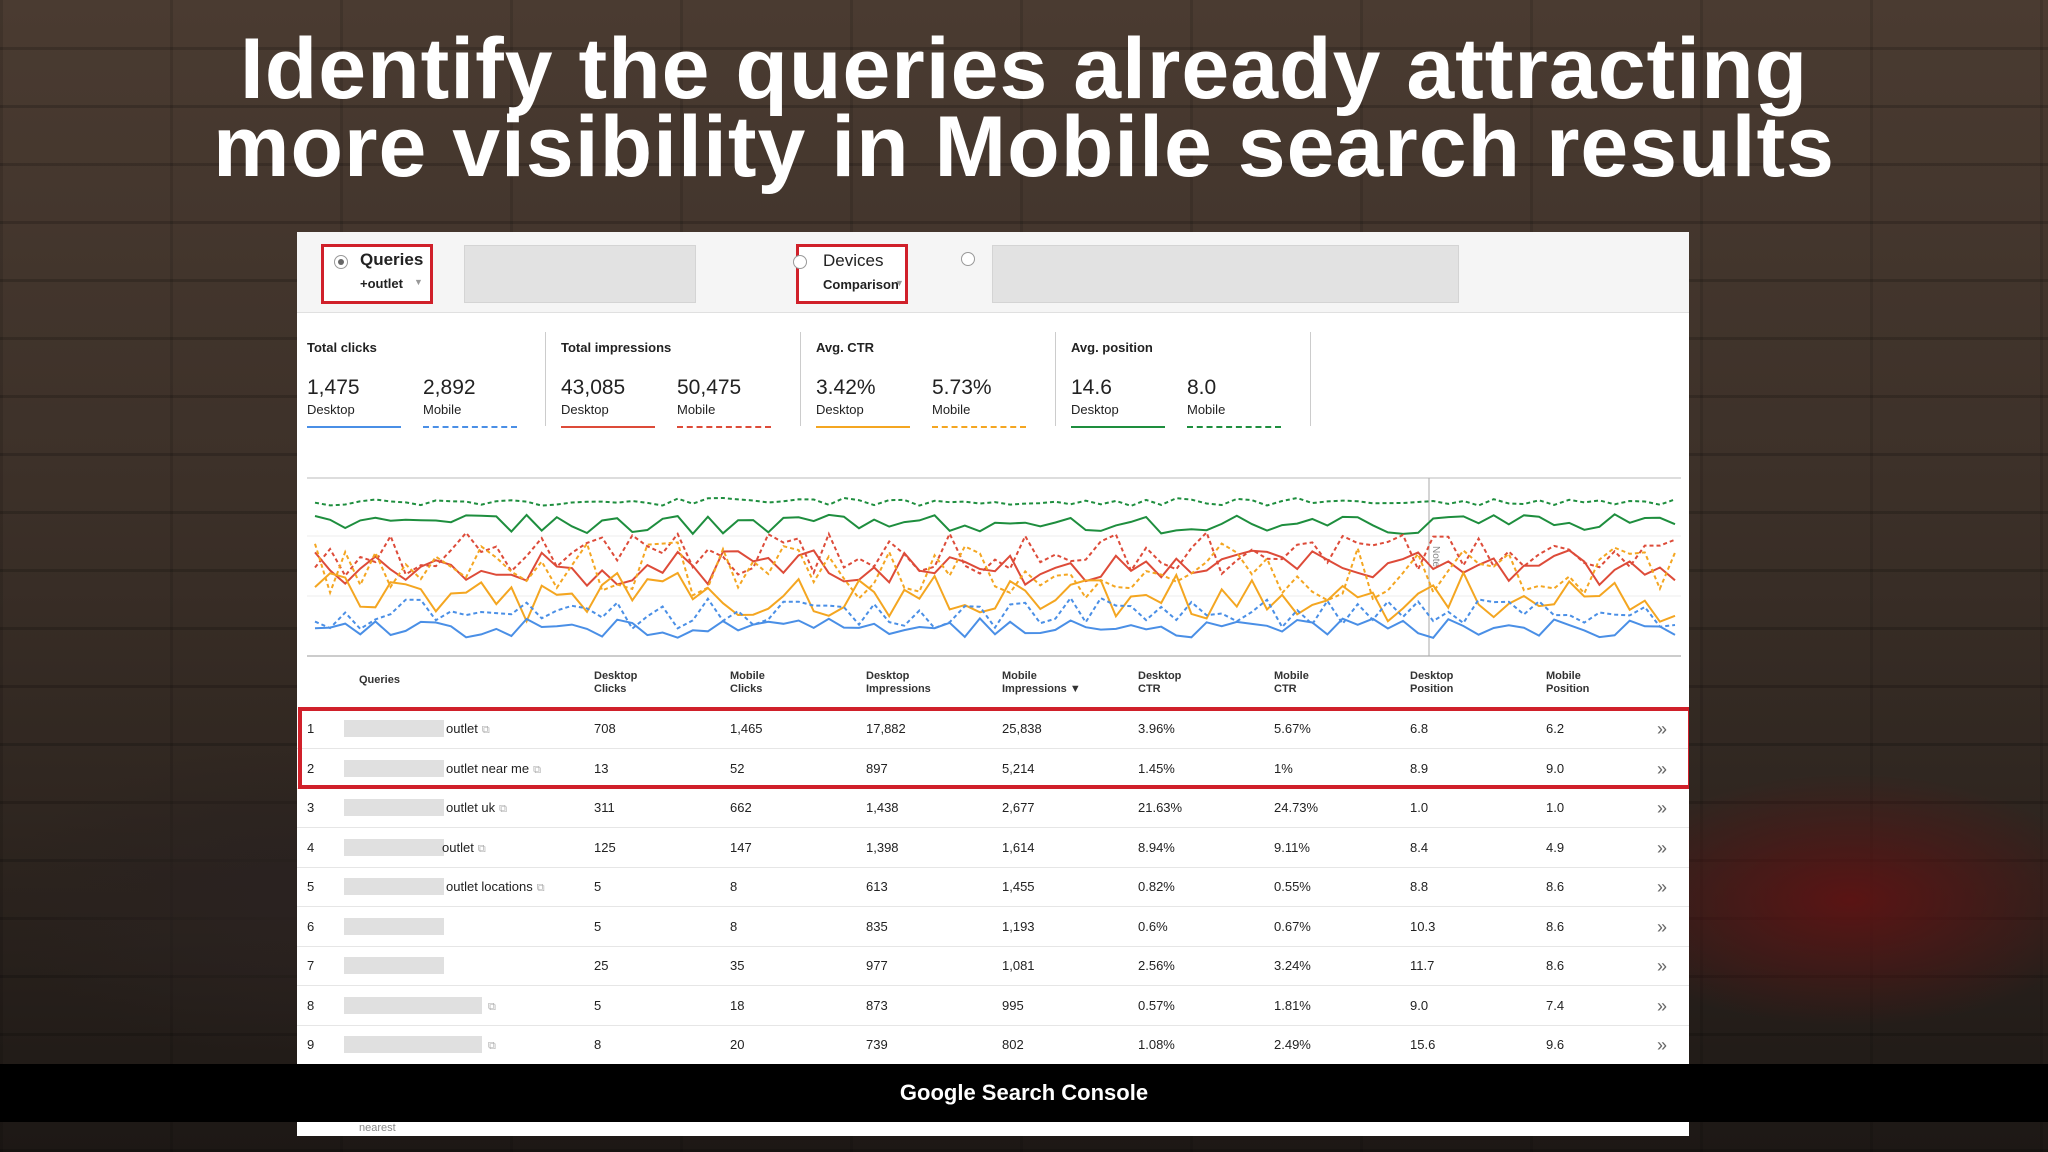  What do you see at coordinates (449, 387) in the screenshot?
I see `metric-mobile-value: 2,892` at bounding box center [449, 387].